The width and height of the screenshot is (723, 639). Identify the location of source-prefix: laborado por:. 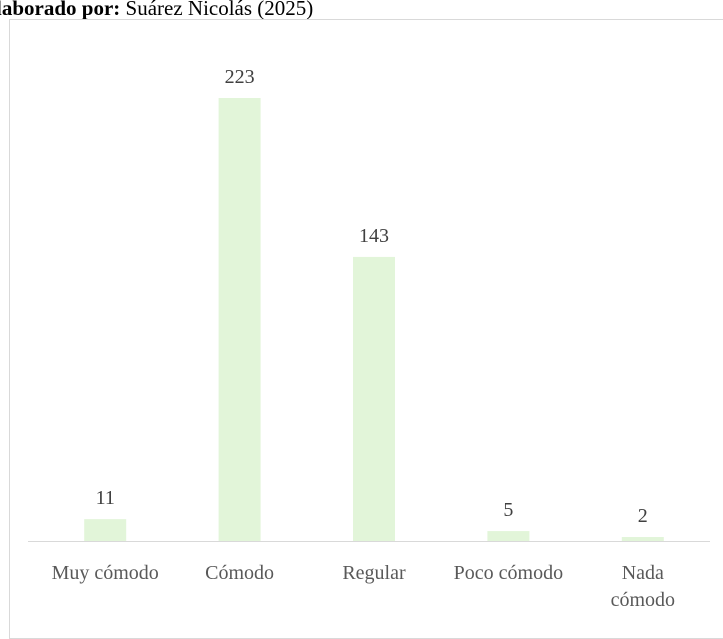
(60, 10).